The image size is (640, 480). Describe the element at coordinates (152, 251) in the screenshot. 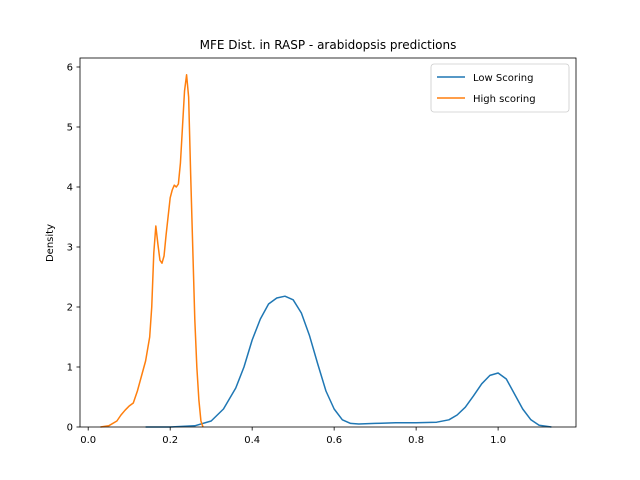

I see `series-line-high-scoring` at that location.